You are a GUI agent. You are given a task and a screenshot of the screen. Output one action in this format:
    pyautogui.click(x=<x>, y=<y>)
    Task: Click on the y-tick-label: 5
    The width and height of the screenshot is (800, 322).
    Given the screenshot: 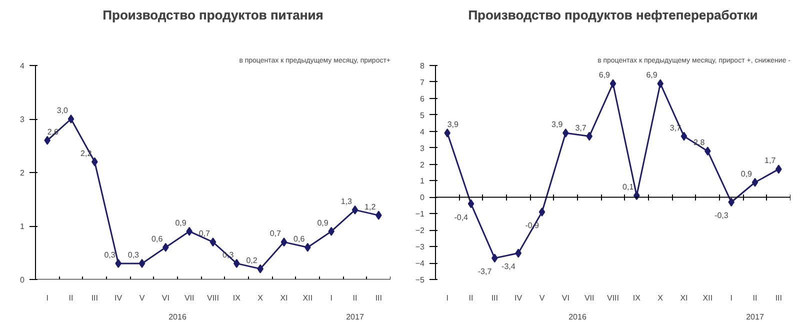 What is the action you would take?
    pyautogui.click(x=423, y=115)
    